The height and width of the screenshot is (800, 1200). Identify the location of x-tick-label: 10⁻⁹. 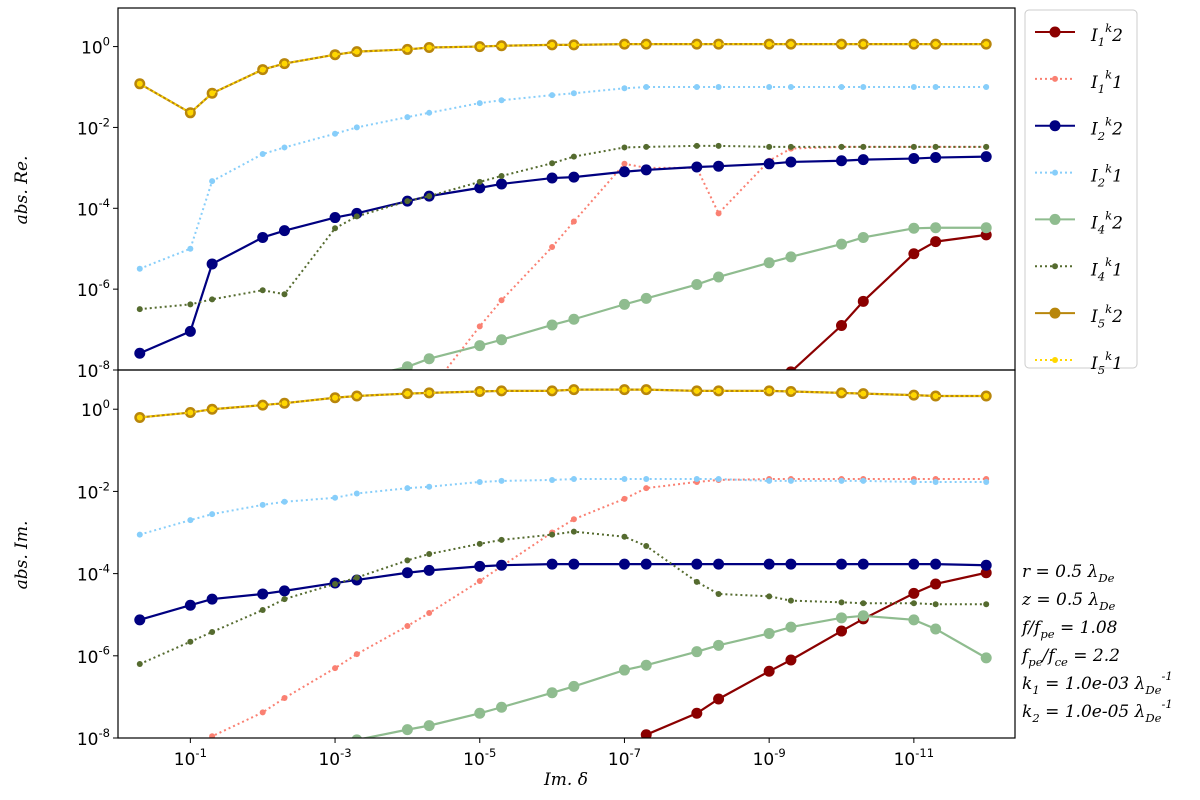
(769, 757).